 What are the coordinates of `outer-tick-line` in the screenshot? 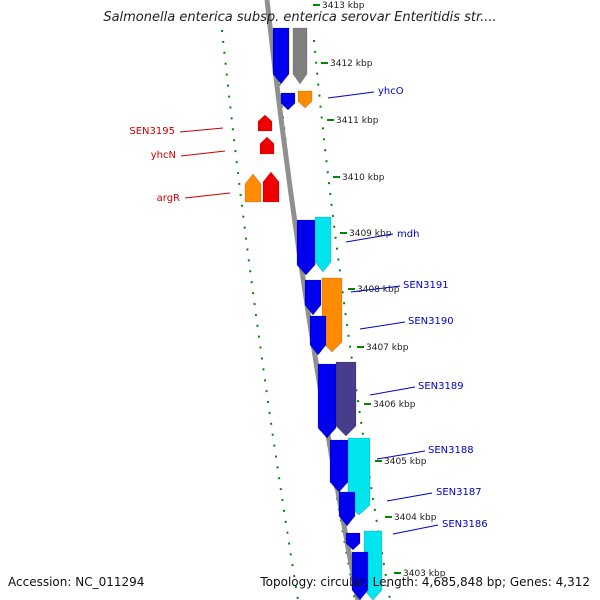 It's located at (260, 314).